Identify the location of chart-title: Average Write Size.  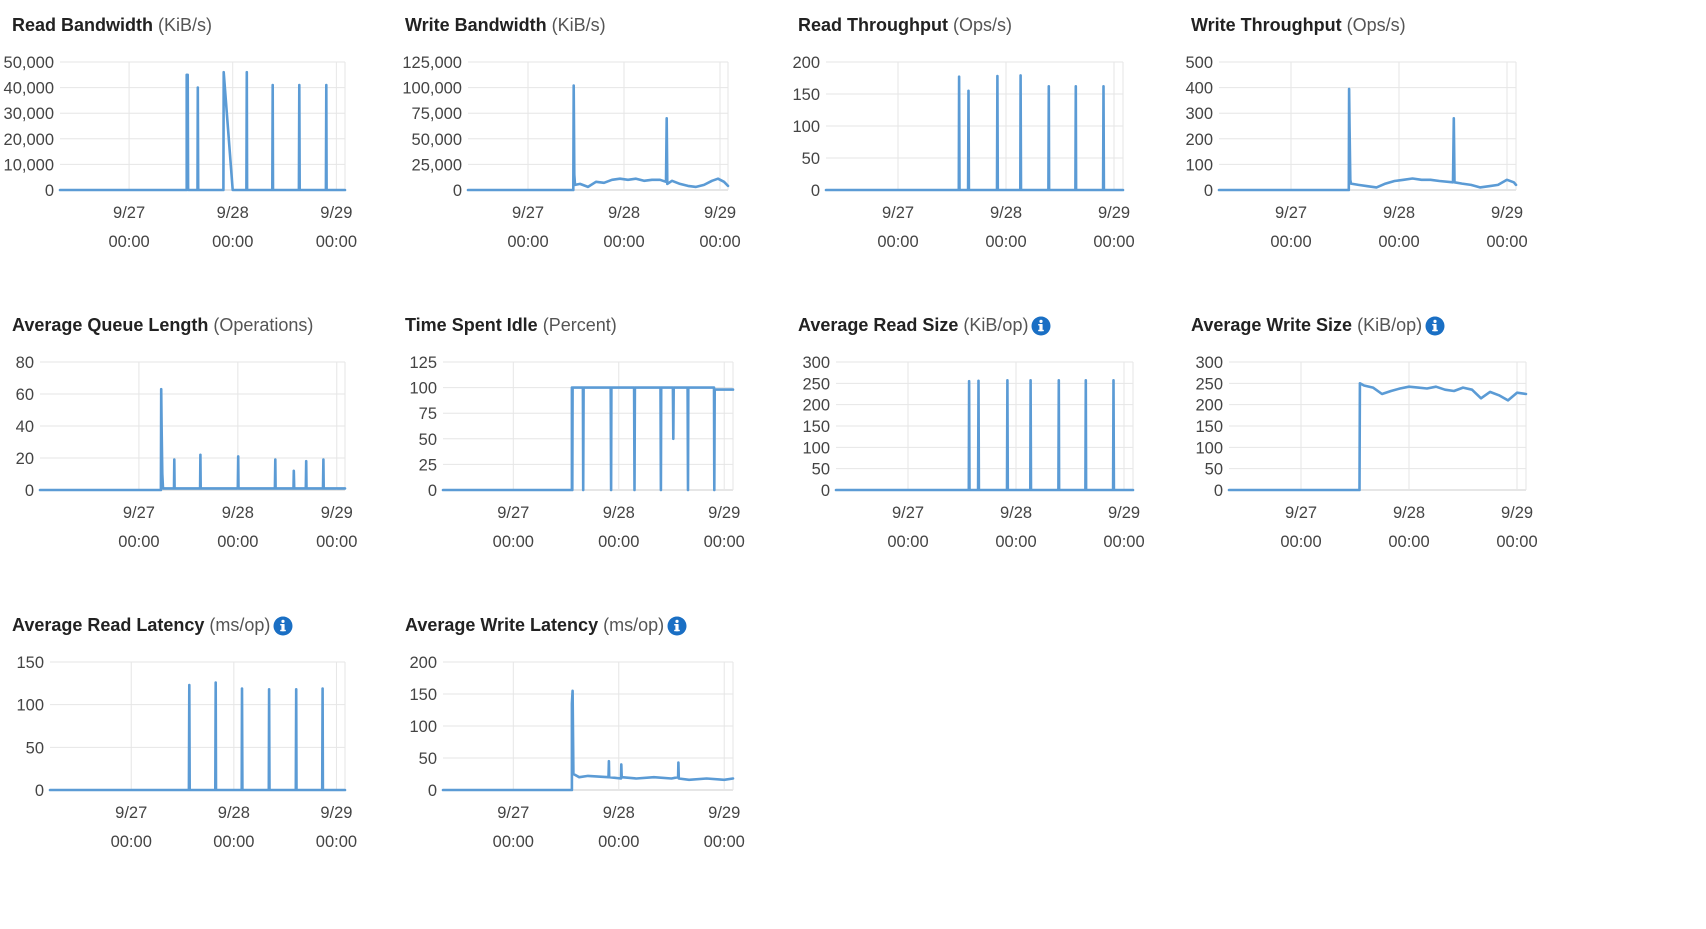
(1272, 325).